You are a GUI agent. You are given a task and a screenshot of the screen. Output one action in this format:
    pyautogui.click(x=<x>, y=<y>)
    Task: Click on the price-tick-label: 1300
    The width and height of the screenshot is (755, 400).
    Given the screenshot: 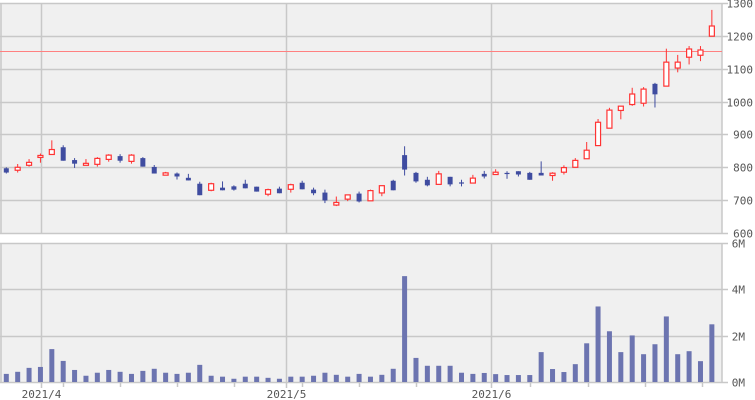 What is the action you would take?
    pyautogui.click(x=740, y=5)
    